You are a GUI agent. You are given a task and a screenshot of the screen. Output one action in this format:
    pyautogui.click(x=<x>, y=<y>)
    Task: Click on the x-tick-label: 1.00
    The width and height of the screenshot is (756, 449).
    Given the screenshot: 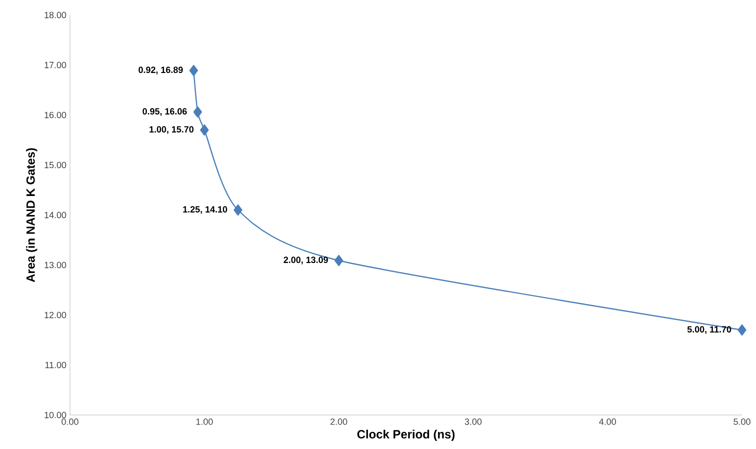 What is the action you would take?
    pyautogui.click(x=204, y=421)
    